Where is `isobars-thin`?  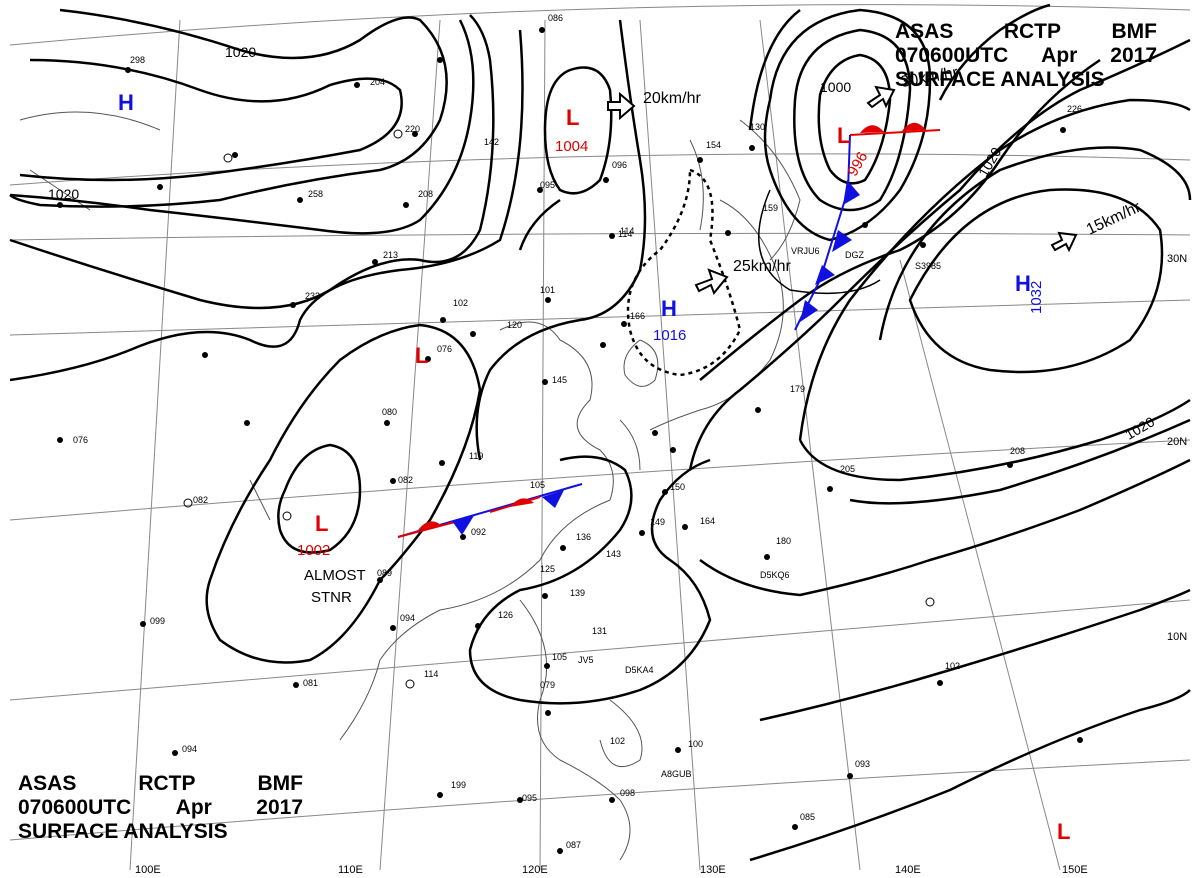
isobars-thin is located at coordinates (819, 242).